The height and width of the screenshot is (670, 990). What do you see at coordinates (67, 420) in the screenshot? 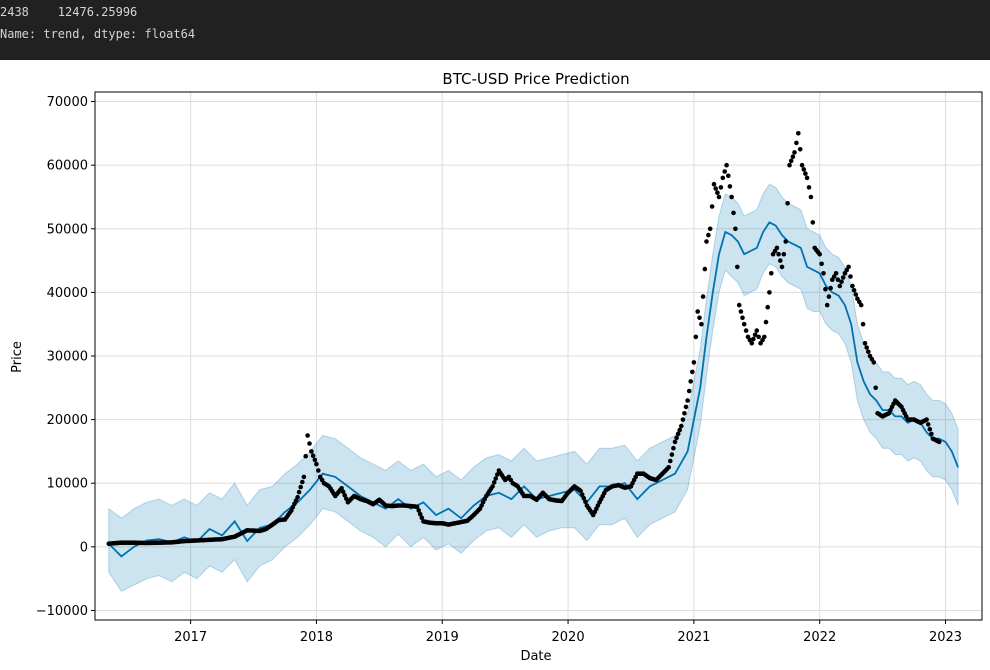
I see `y-tick-label: 20000` at bounding box center [67, 420].